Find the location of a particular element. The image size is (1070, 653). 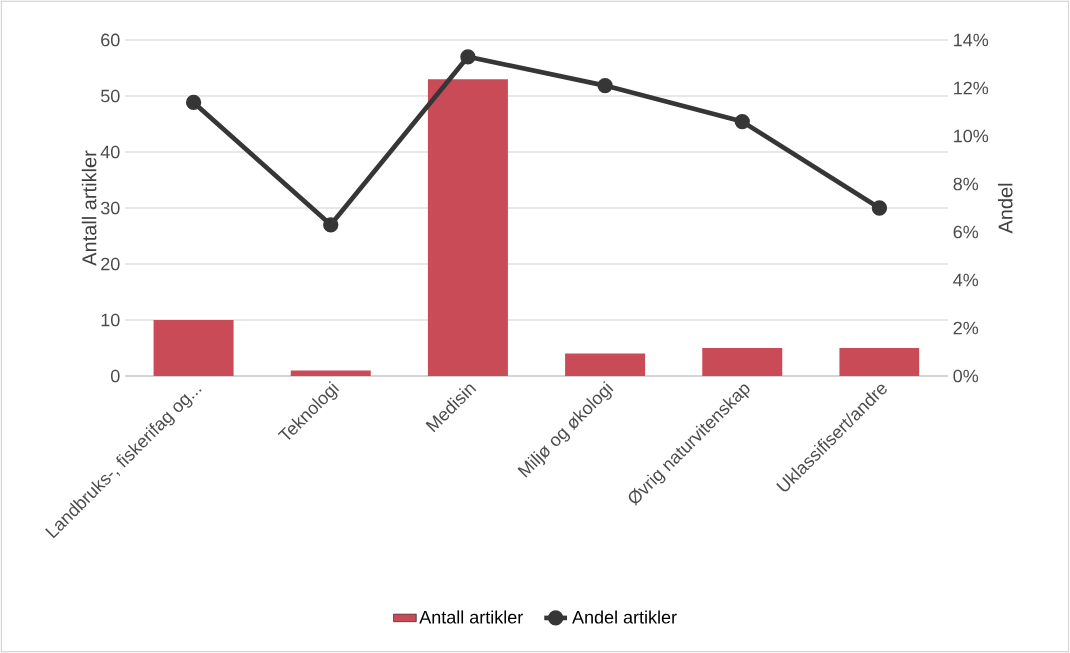

legend-label: Andel artikler is located at coordinates (624, 617).